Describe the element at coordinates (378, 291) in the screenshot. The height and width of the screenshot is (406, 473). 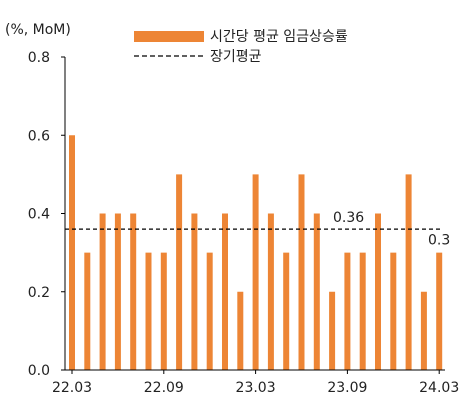
I see `bar-23.11` at that location.